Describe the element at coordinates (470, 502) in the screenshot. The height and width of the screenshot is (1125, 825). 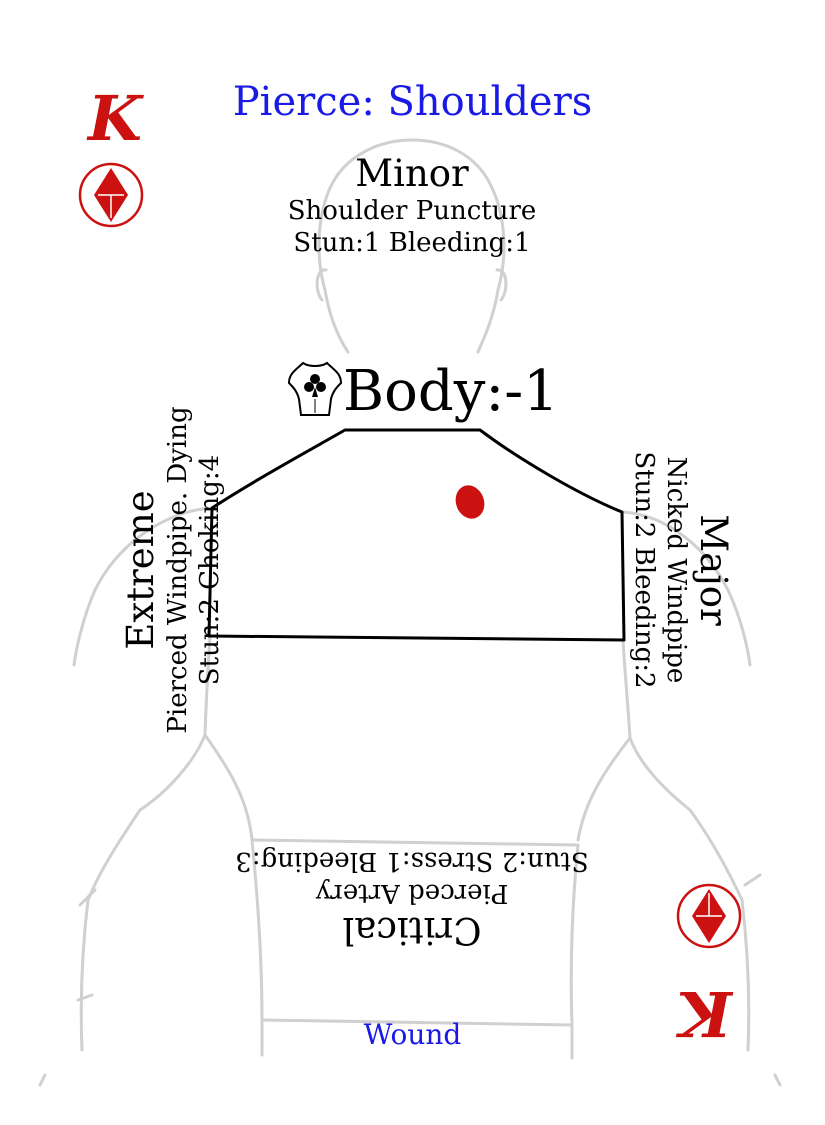
I see `wound-marker` at that location.